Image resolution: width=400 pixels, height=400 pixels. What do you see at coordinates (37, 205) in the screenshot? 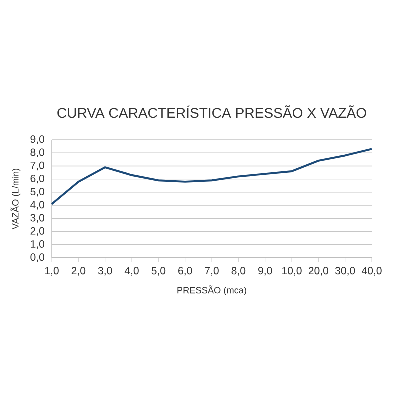
I see `y-tick-label: 4,0` at bounding box center [37, 205].